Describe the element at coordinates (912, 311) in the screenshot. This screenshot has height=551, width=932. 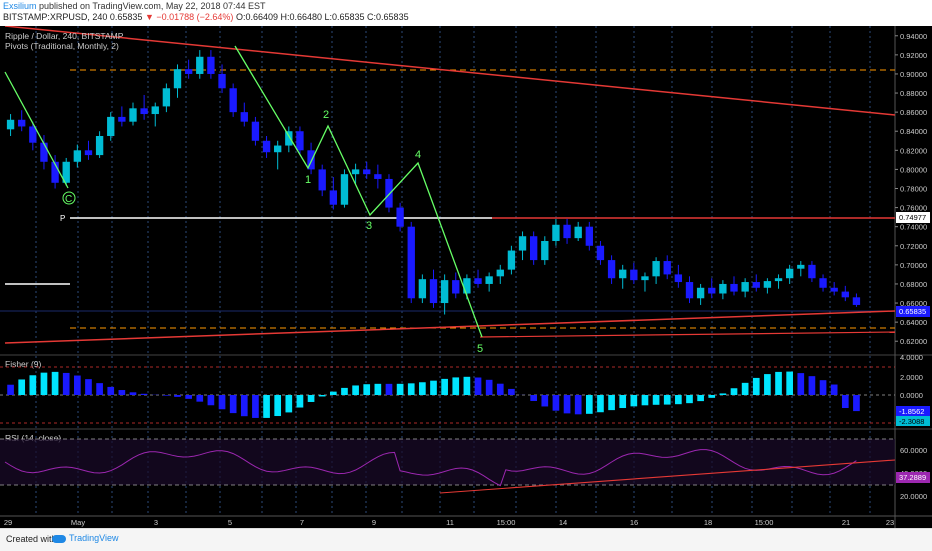
I see `current-price-badge: 0.65835` at that location.